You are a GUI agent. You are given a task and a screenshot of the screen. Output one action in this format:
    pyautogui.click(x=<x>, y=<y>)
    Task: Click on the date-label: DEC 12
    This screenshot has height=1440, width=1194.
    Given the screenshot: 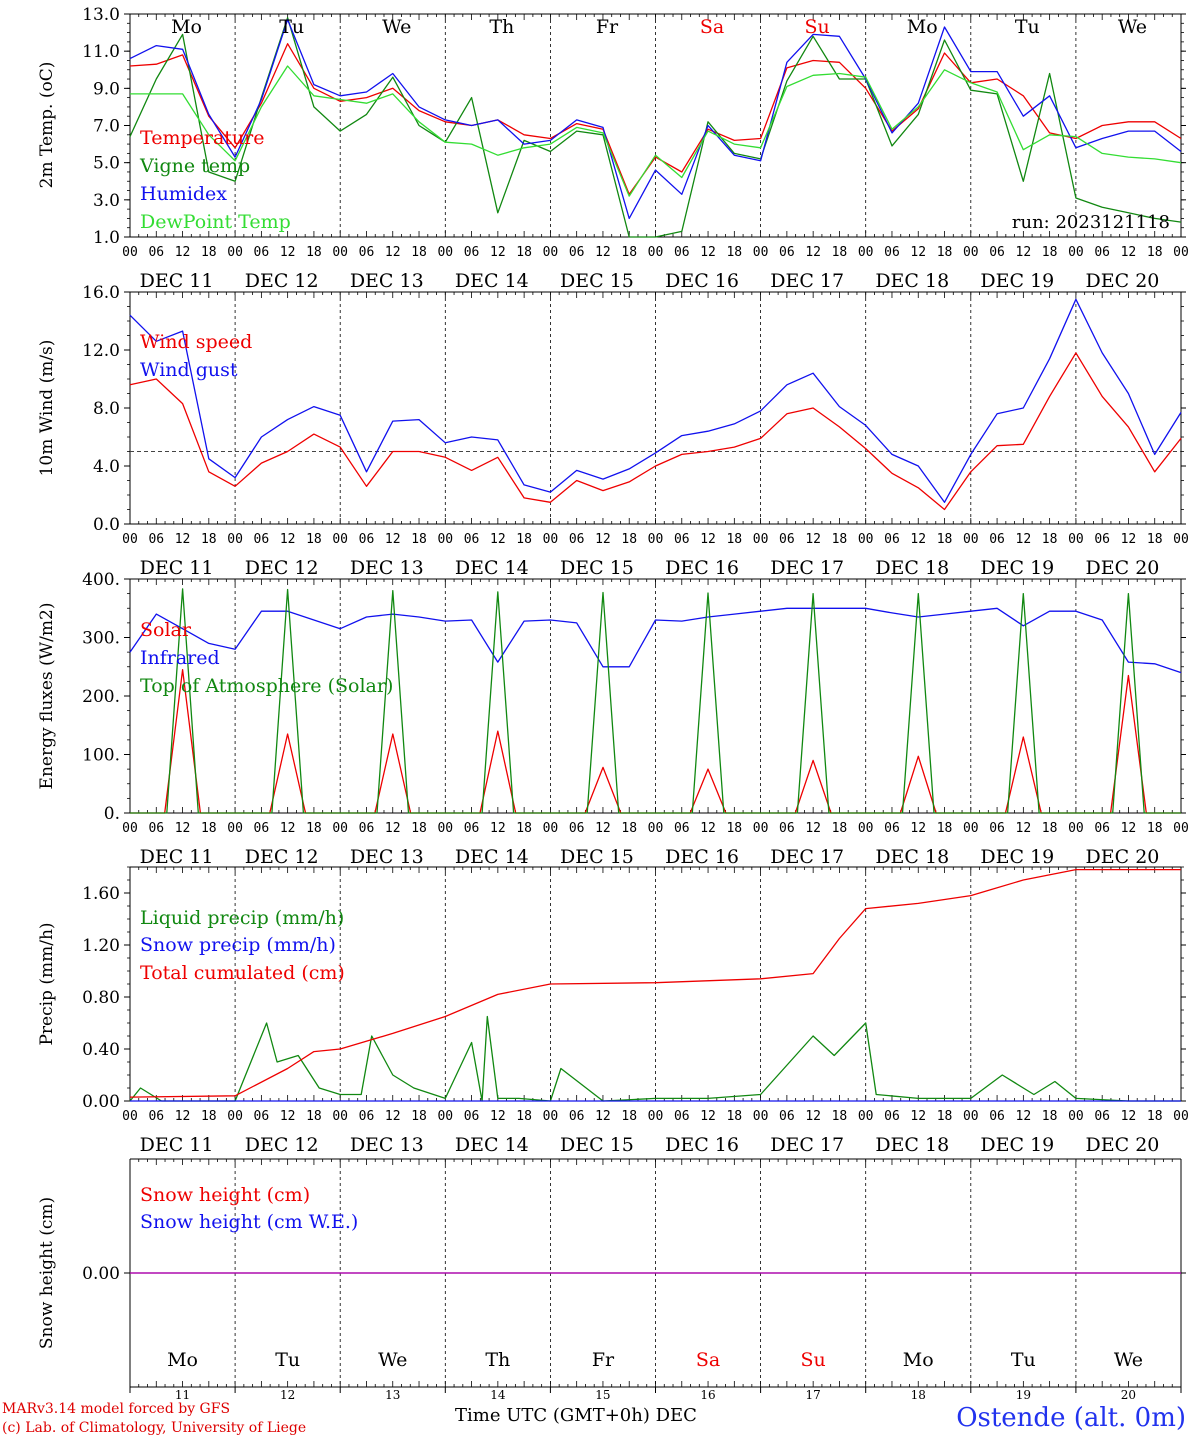 What is the action you would take?
    pyautogui.click(x=282, y=1145)
    